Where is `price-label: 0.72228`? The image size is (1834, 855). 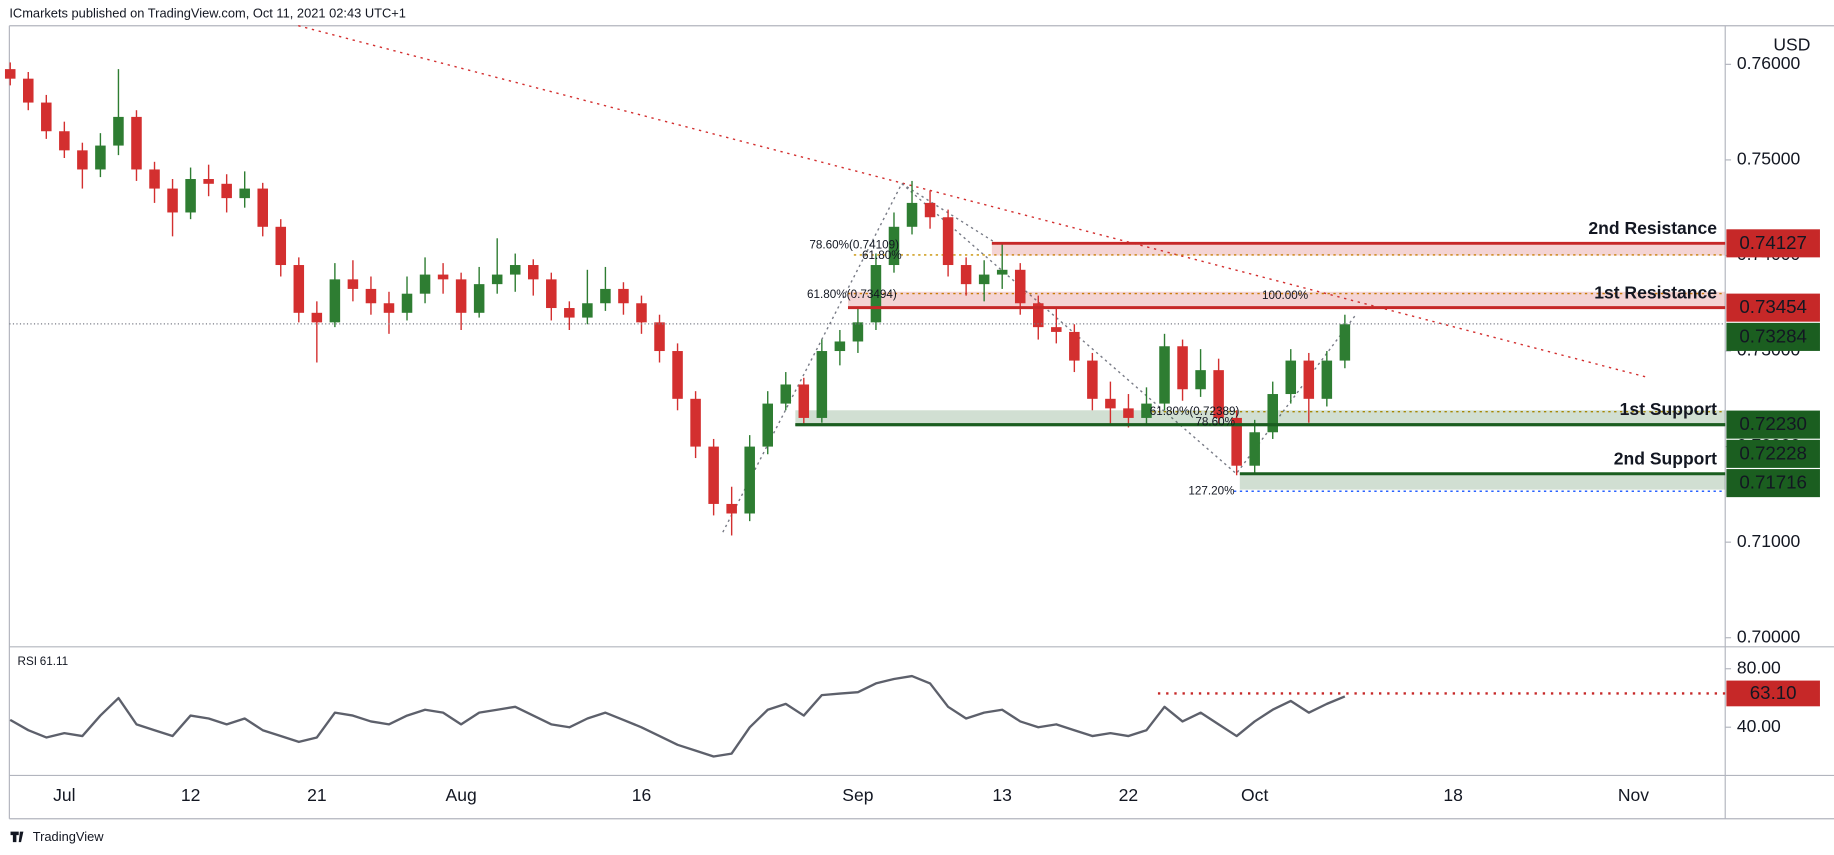 price-label: 0.72228 is located at coordinates (1773, 452).